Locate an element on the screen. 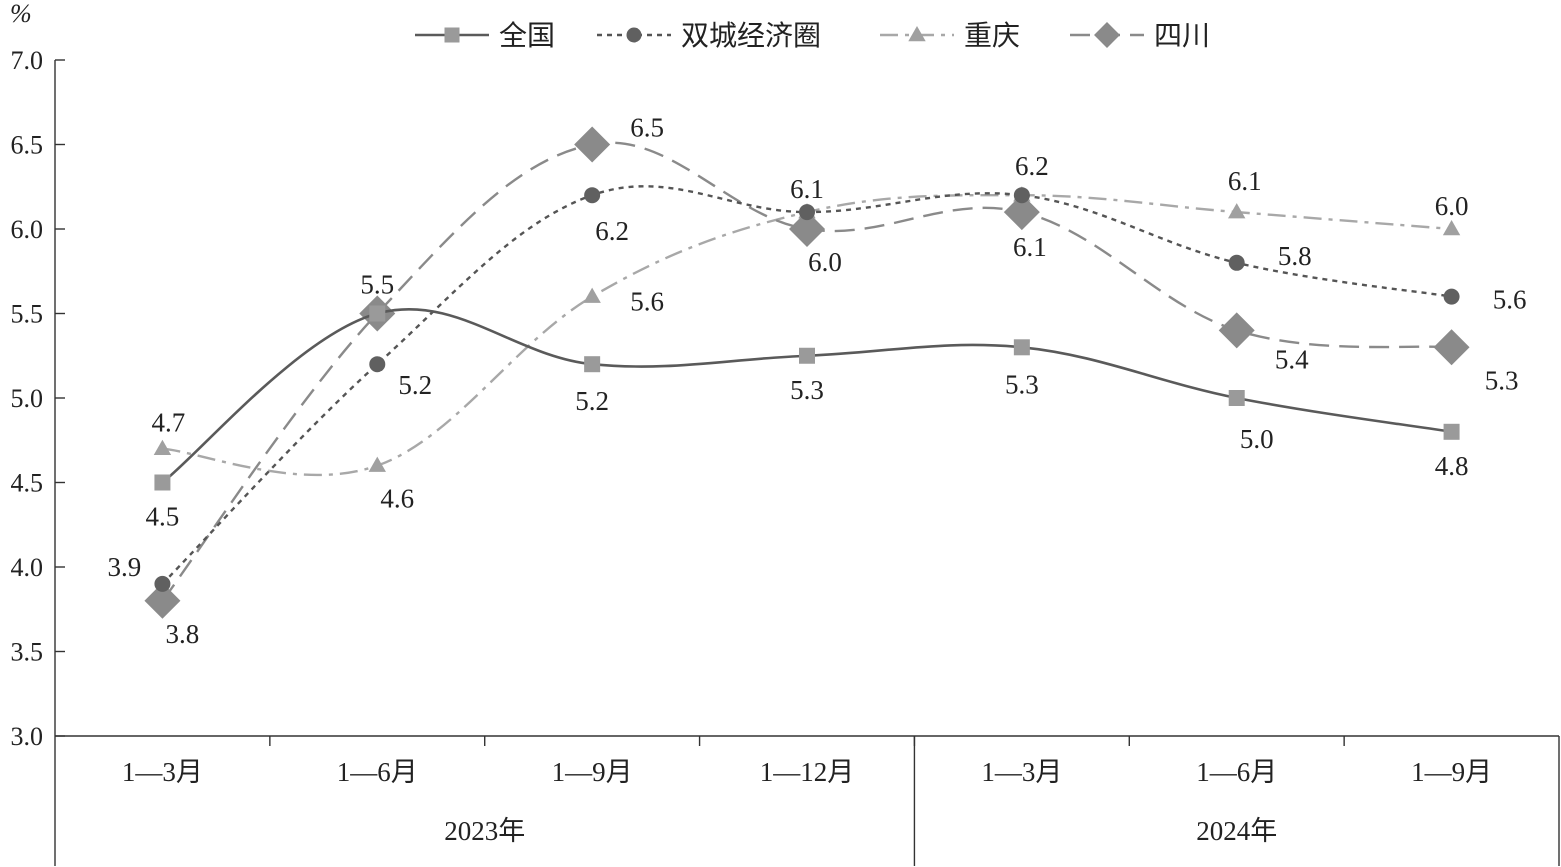  y-tick-label: 6.0 is located at coordinates (27, 229).